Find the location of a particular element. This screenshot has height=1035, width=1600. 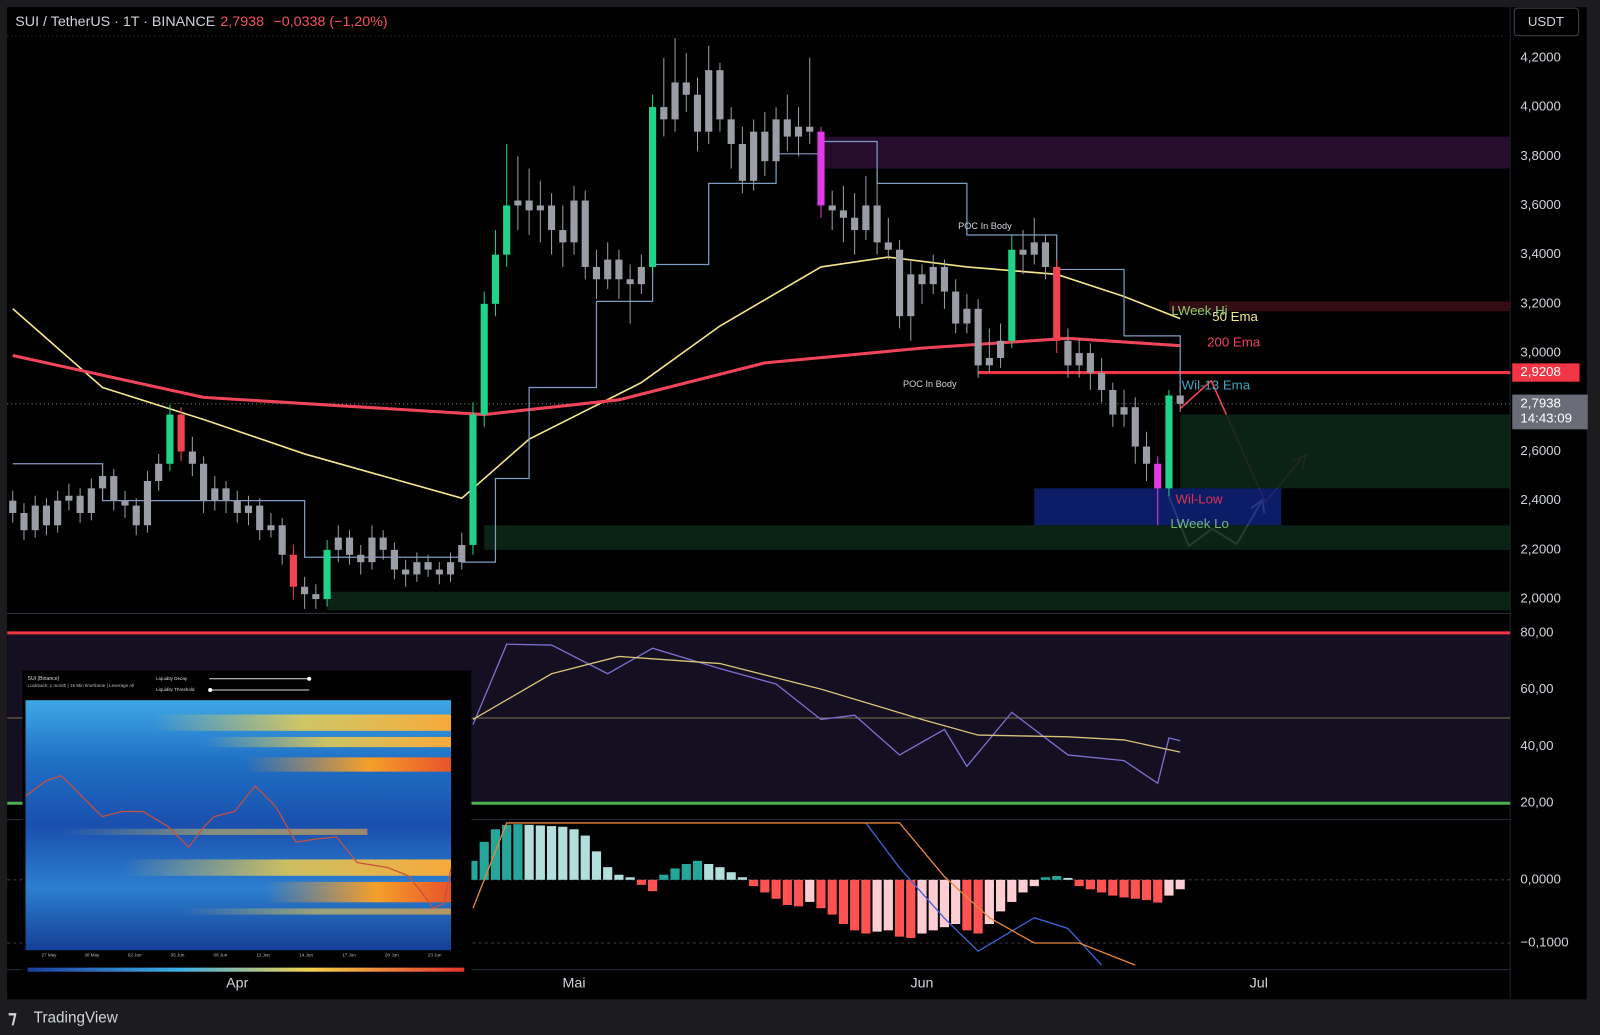

annotation: LWeek Hi is located at coordinates (1199, 310).